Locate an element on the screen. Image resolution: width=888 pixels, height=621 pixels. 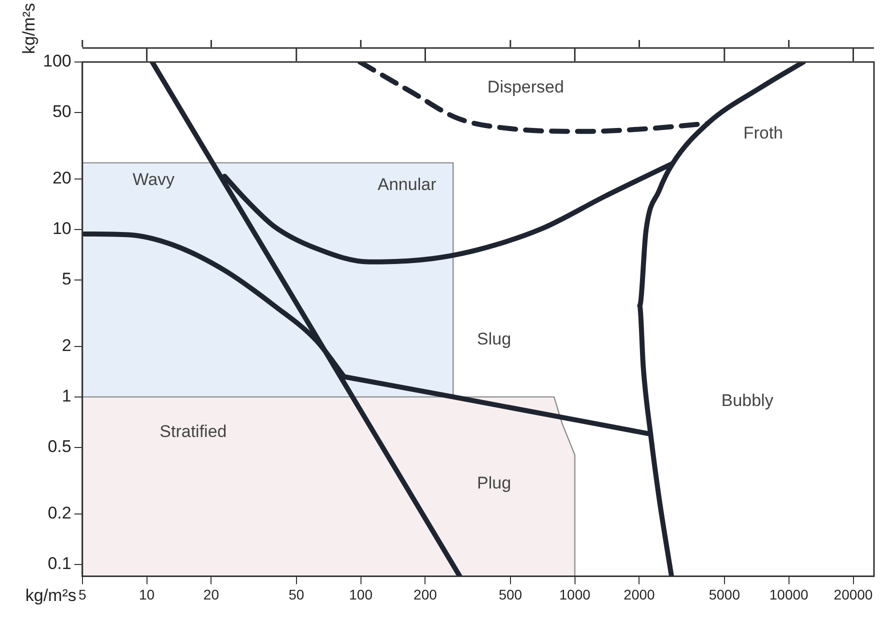
annotation: Dispersed is located at coordinates (525, 86).